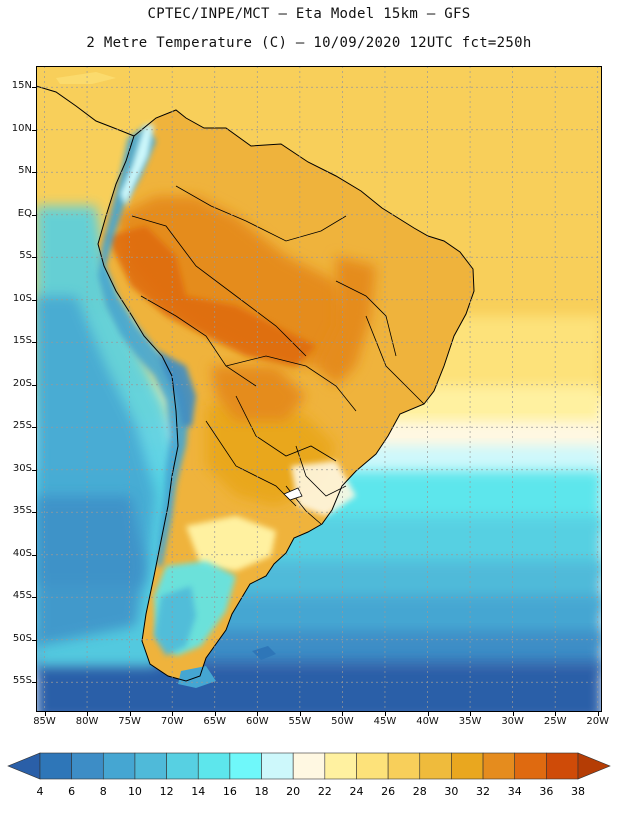  I want to click on colorbar-label: 20, so click(293, 791).